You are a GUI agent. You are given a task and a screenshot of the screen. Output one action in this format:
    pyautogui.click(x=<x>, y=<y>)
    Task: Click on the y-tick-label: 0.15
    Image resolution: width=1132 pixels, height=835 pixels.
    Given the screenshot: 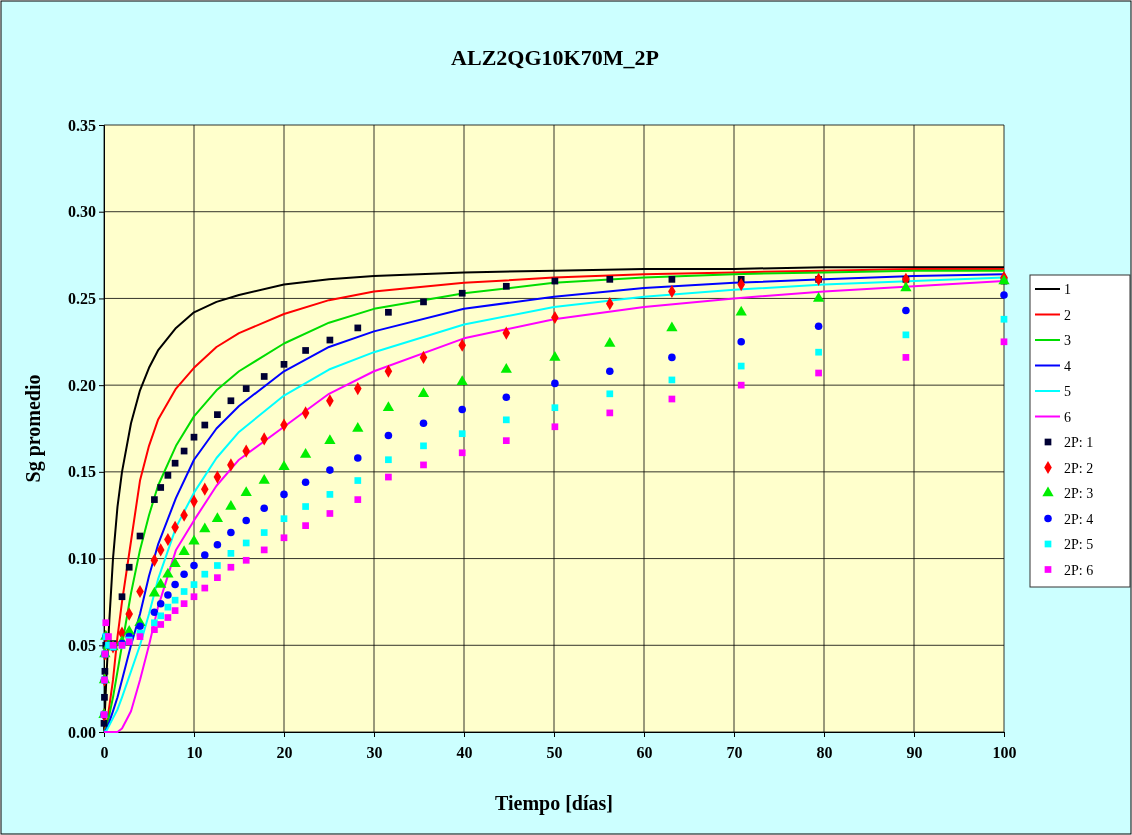 What is the action you would take?
    pyautogui.click(x=82, y=472)
    